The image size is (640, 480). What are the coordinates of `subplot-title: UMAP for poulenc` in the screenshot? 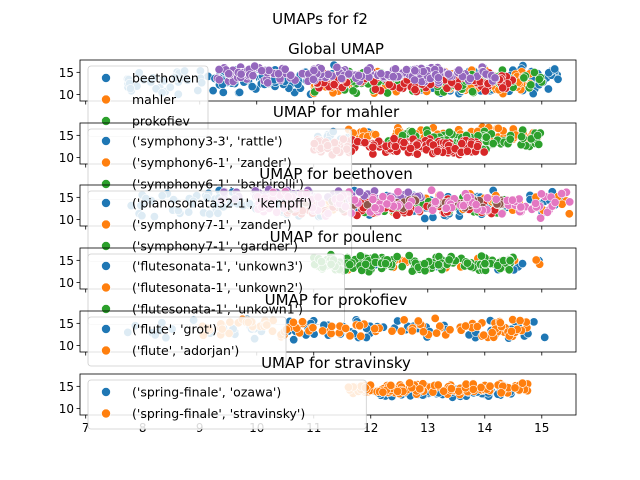 It's located at (336, 237).